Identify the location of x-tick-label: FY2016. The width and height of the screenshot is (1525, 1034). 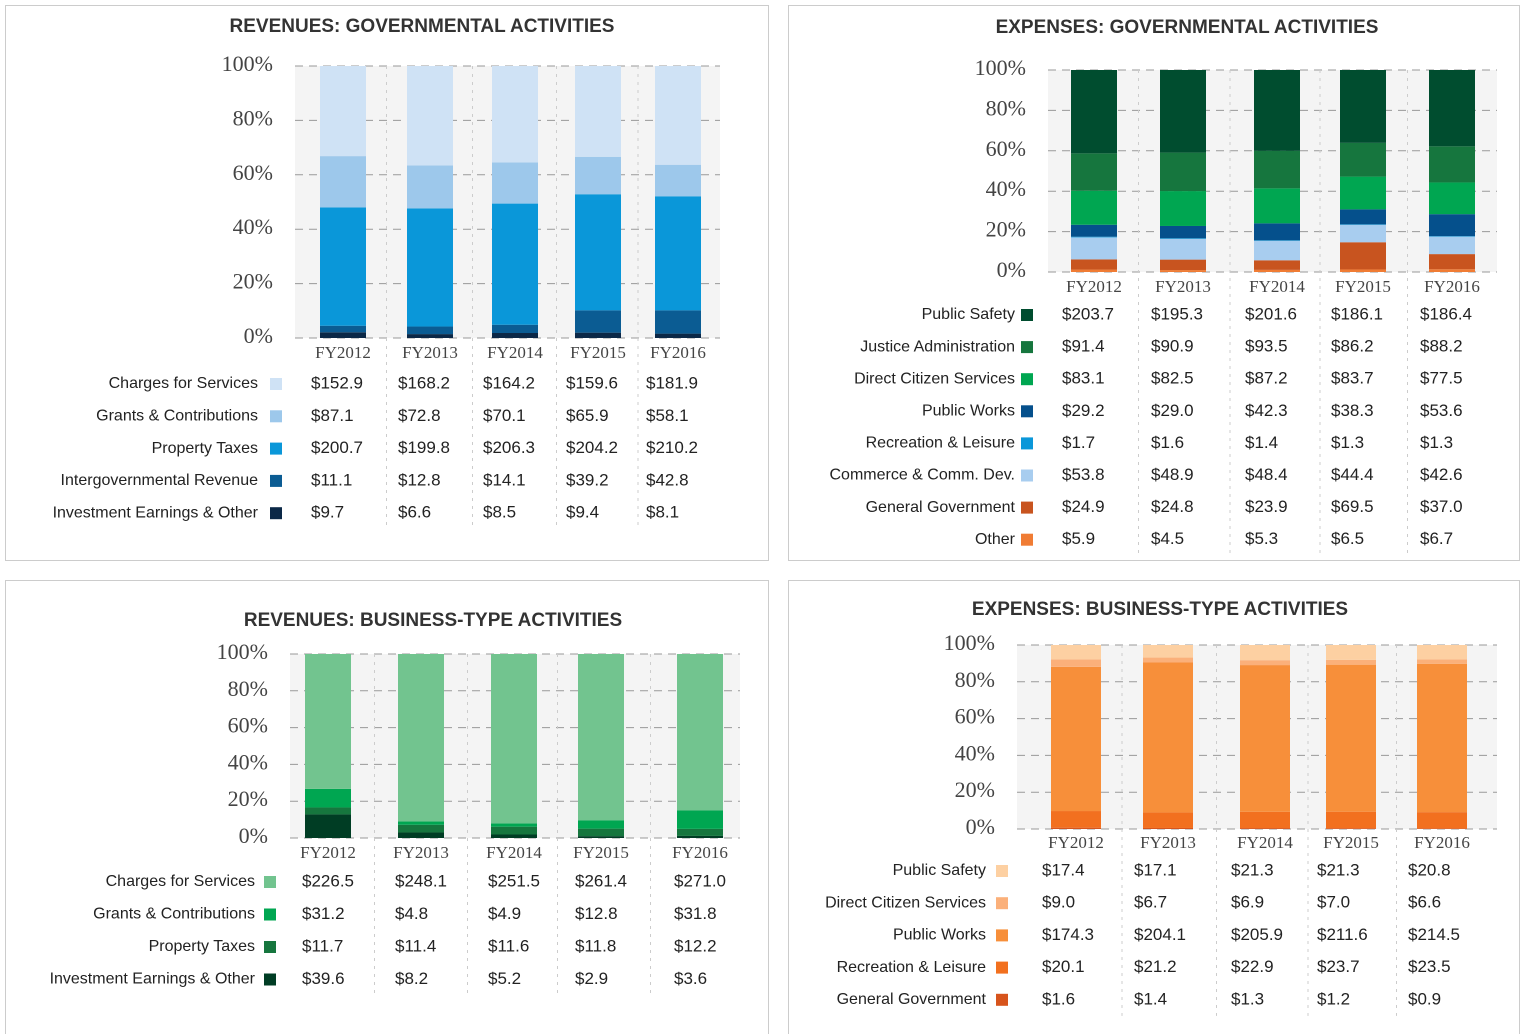
(1452, 286).